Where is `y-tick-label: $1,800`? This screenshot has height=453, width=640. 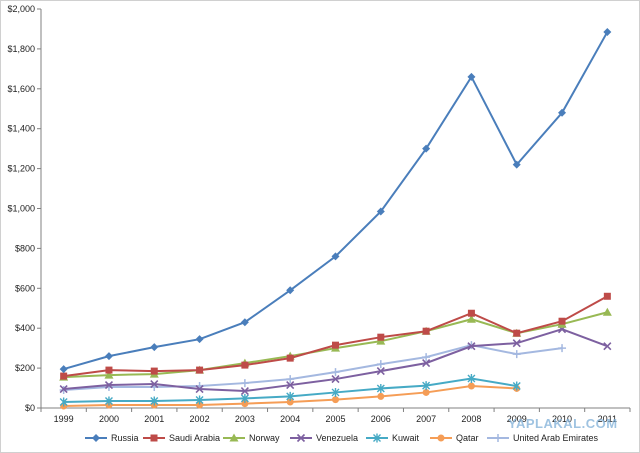
y-tick-label: $1,800 is located at coordinates (21, 49).